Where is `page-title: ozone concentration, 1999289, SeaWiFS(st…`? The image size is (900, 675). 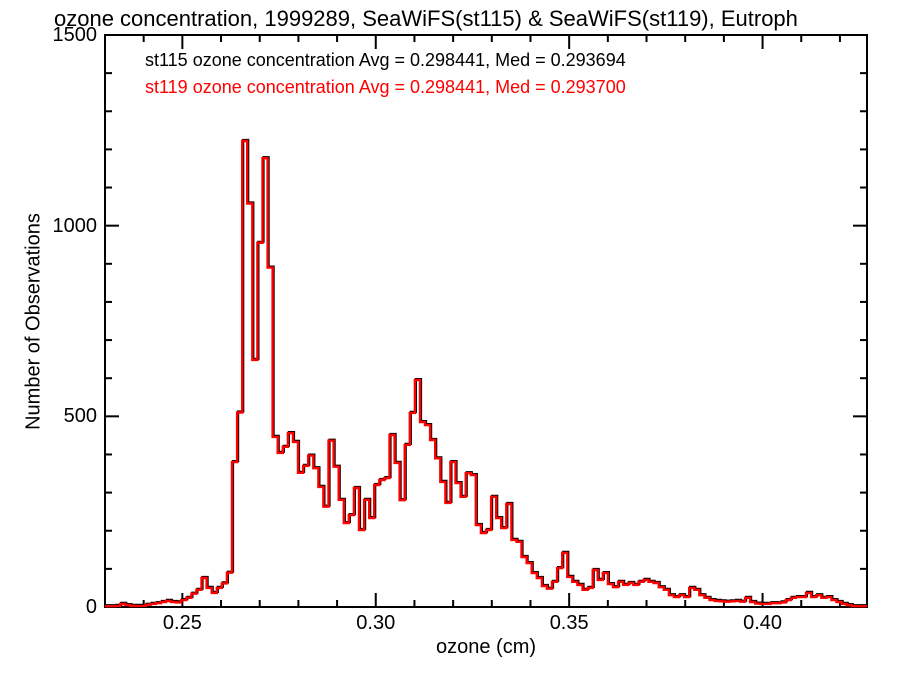
page-title: ozone concentration, 1999289, SeaWiFS(st… is located at coordinates (426, 18).